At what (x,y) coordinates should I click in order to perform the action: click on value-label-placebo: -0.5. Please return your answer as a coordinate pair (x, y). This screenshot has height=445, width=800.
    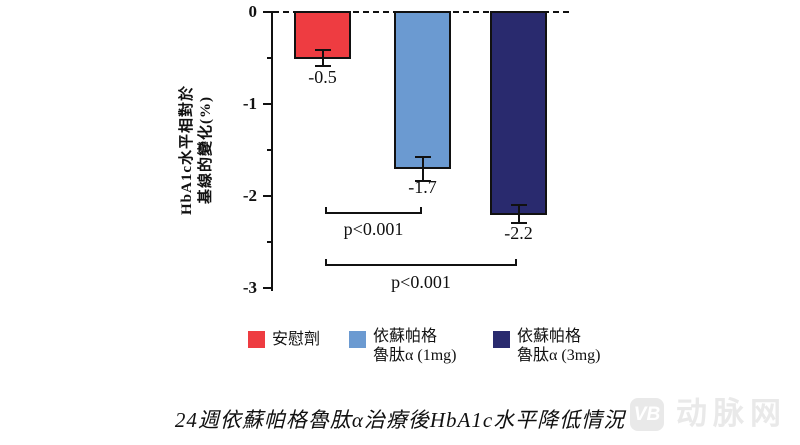
    Looking at the image, I should click on (322, 77).